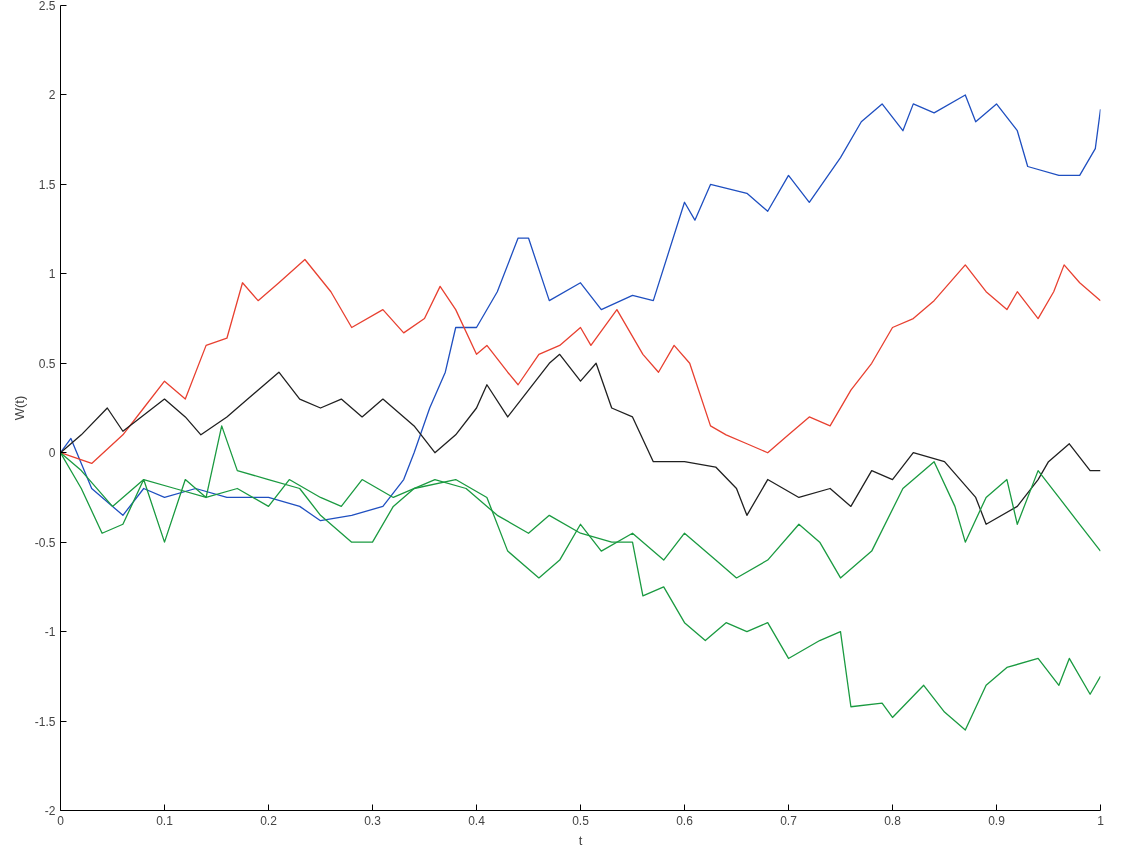  Describe the element at coordinates (165, 820) in the screenshot. I see `x-tick-label: 0.1` at that location.